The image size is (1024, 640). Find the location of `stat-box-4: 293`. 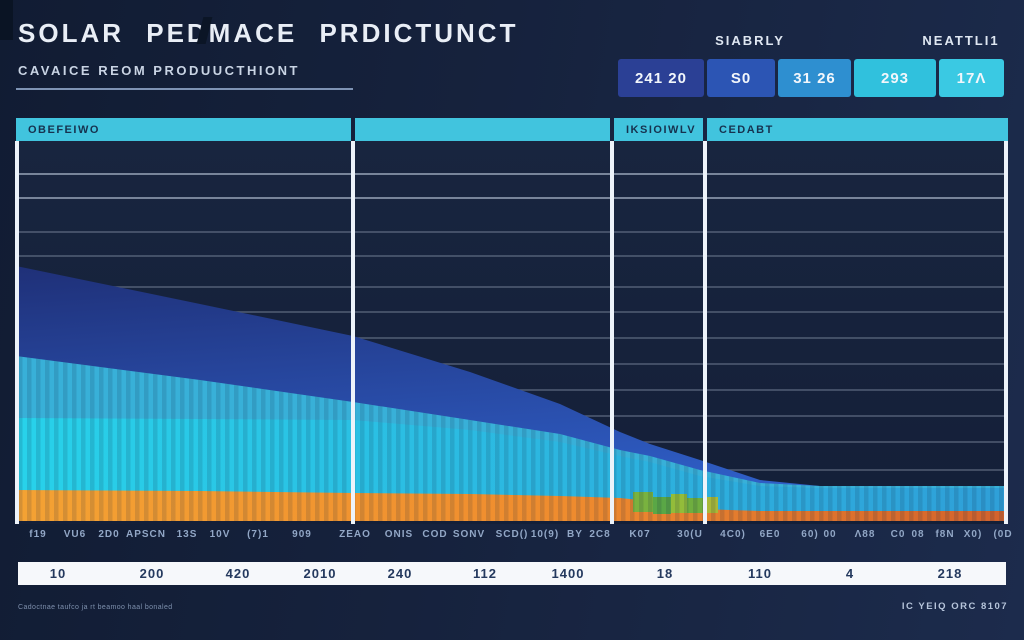

stat-box-4: 293 is located at coordinates (895, 78).